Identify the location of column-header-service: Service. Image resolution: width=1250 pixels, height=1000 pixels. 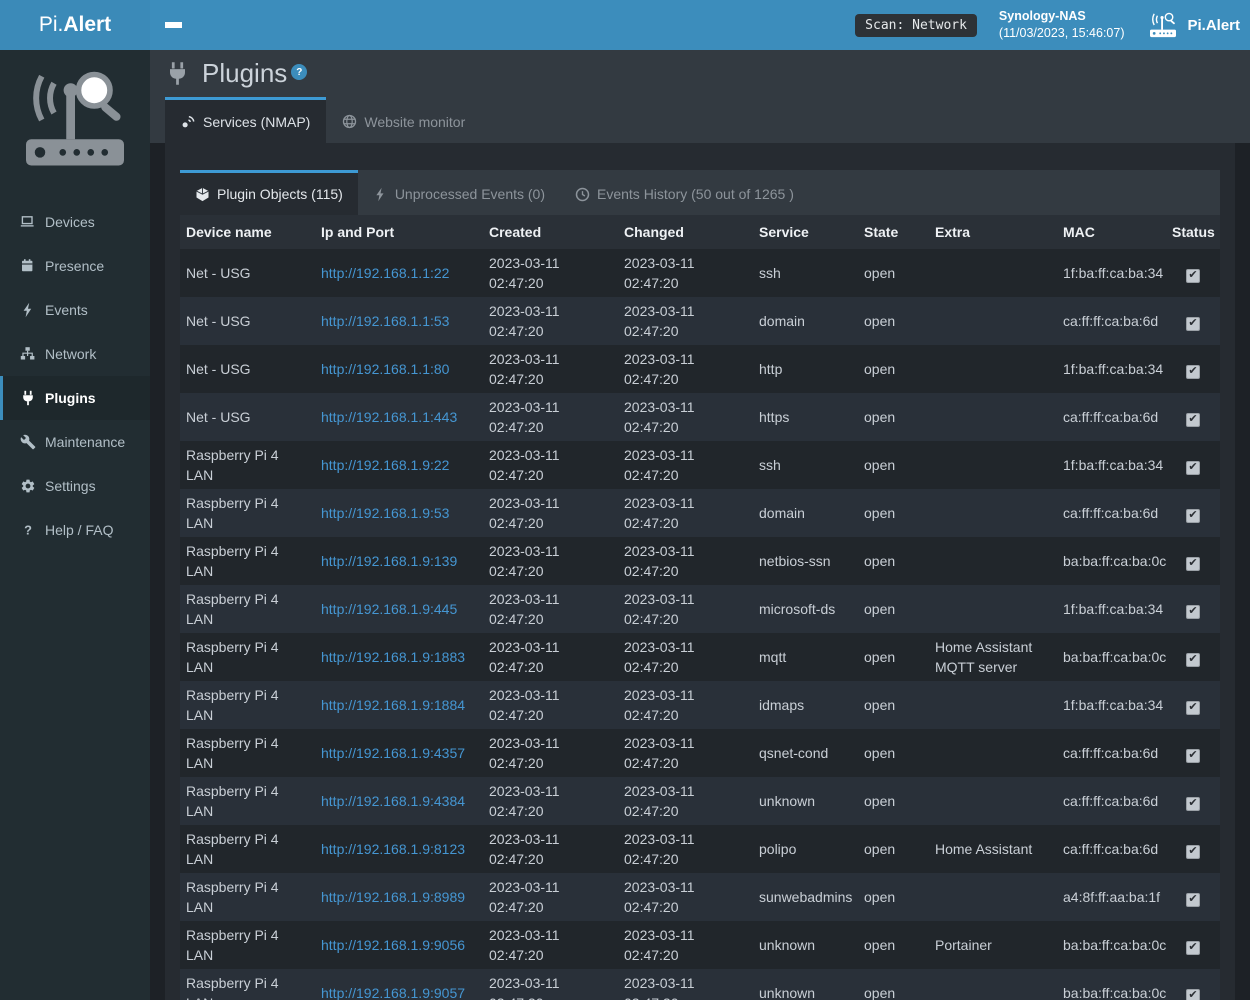
(805, 232).